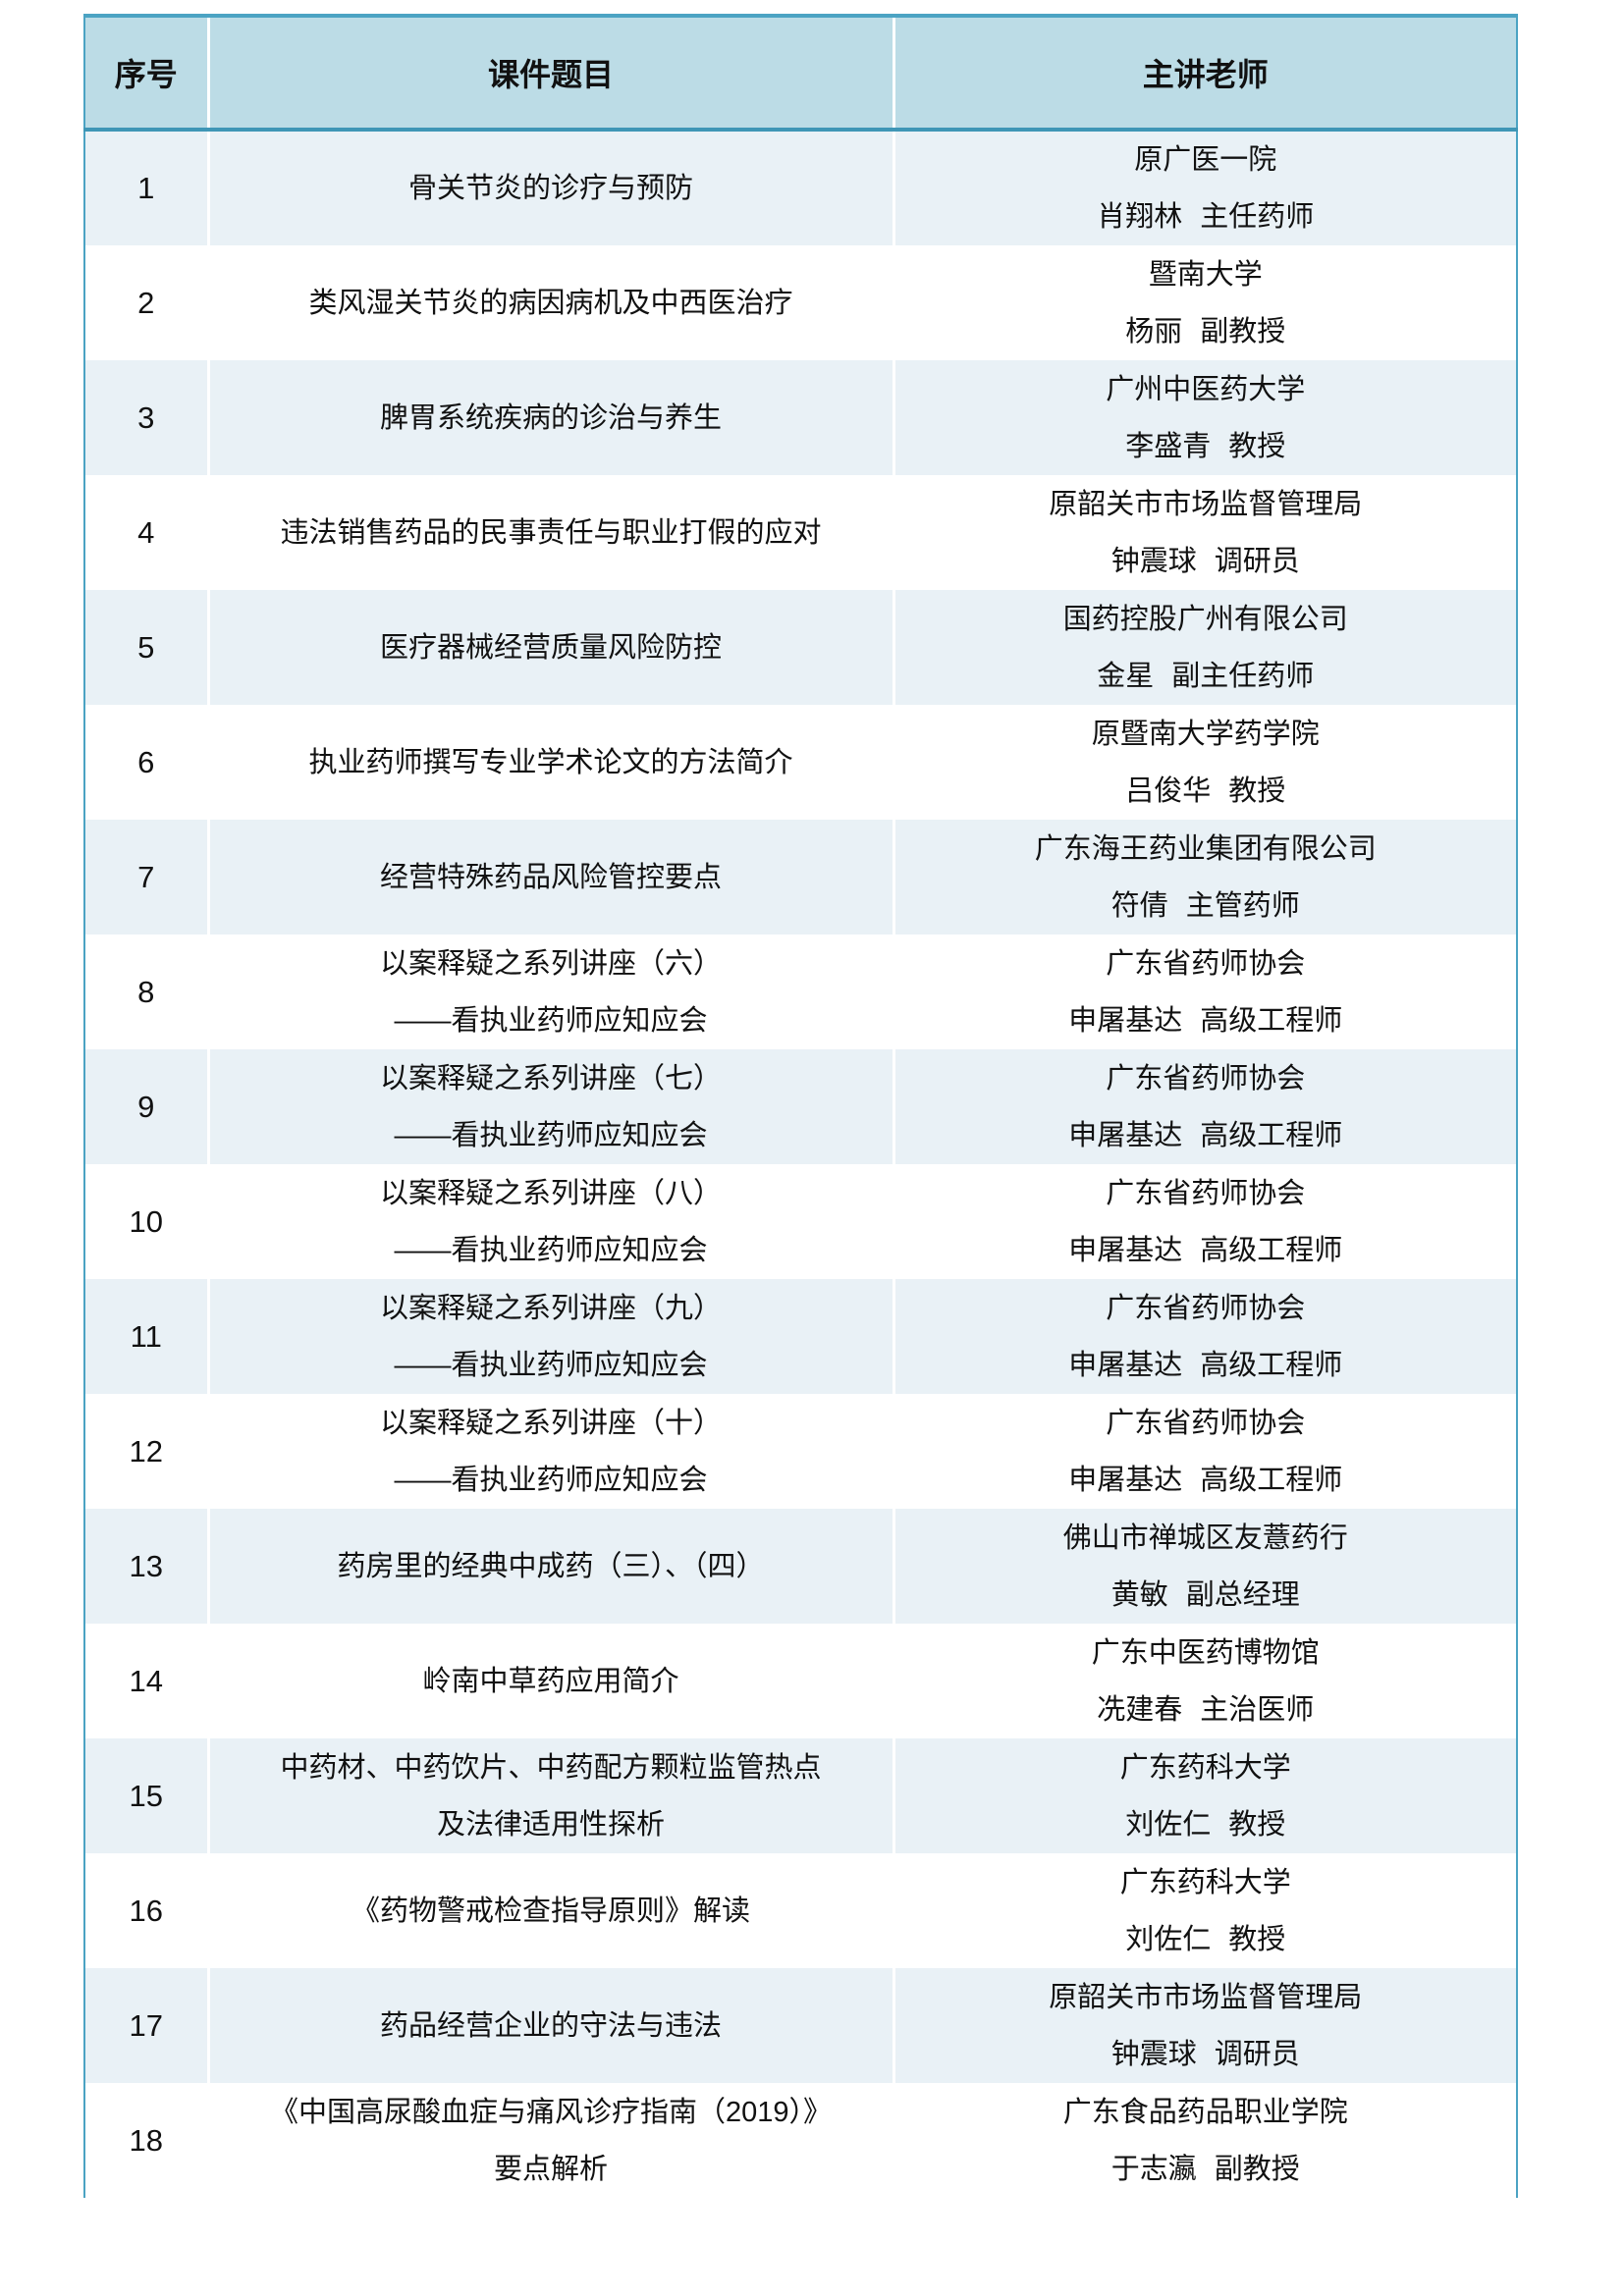 This screenshot has width=1624, height=2296. I want to click on cell-line: 以案释疑之系列讲座（七）, so click(550, 1078).